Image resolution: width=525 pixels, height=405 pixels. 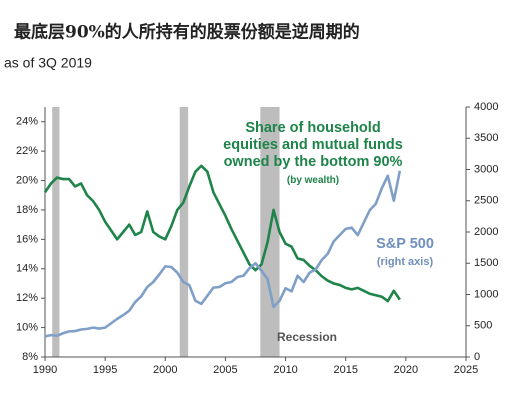 What do you see at coordinates (477, 357) in the screenshot?
I see `y2-tick-label: 0` at bounding box center [477, 357].